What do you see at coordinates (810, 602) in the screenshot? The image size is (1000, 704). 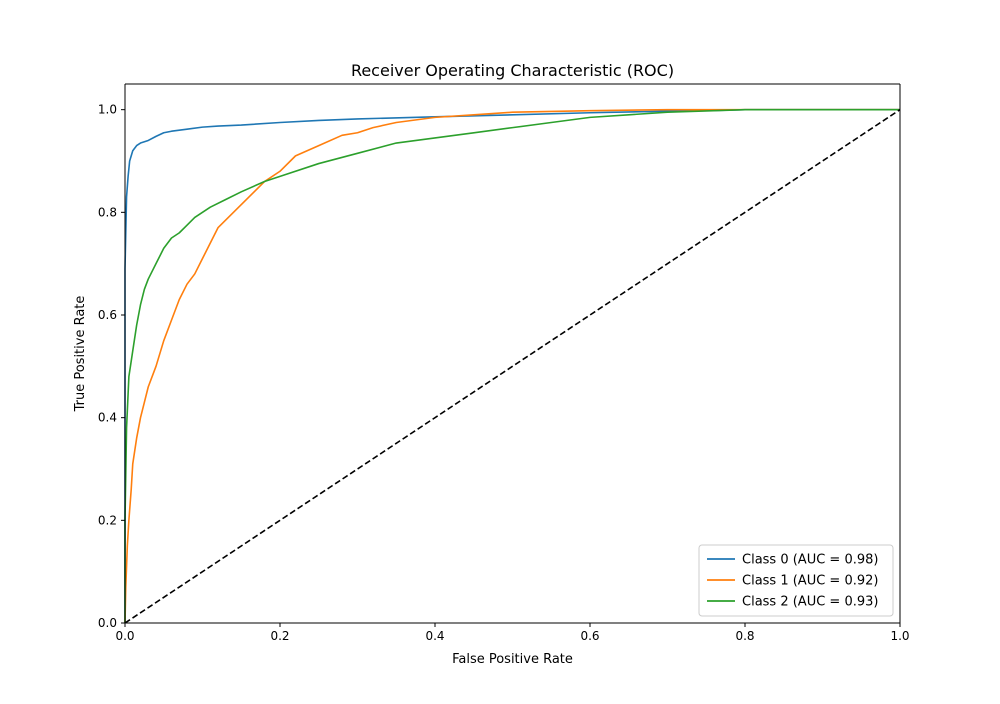 I see `legend-label: Class 2 (AUC = 0.93)` at bounding box center [810, 602].